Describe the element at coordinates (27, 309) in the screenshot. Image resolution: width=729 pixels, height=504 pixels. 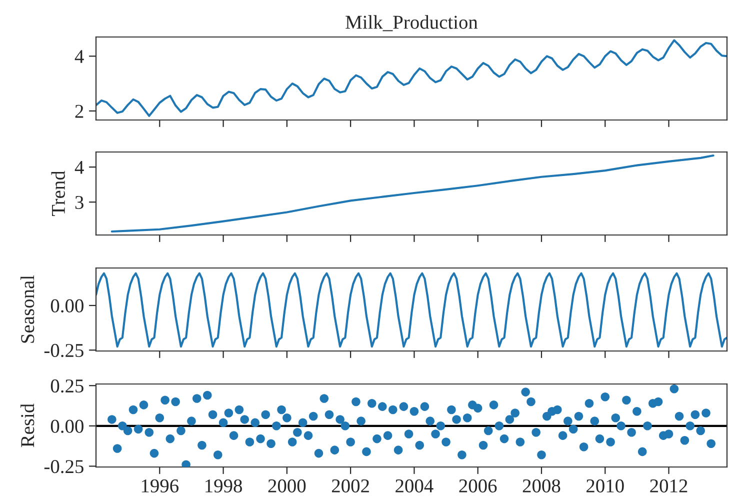
I see `y-axis-title: Seasonal` at that location.